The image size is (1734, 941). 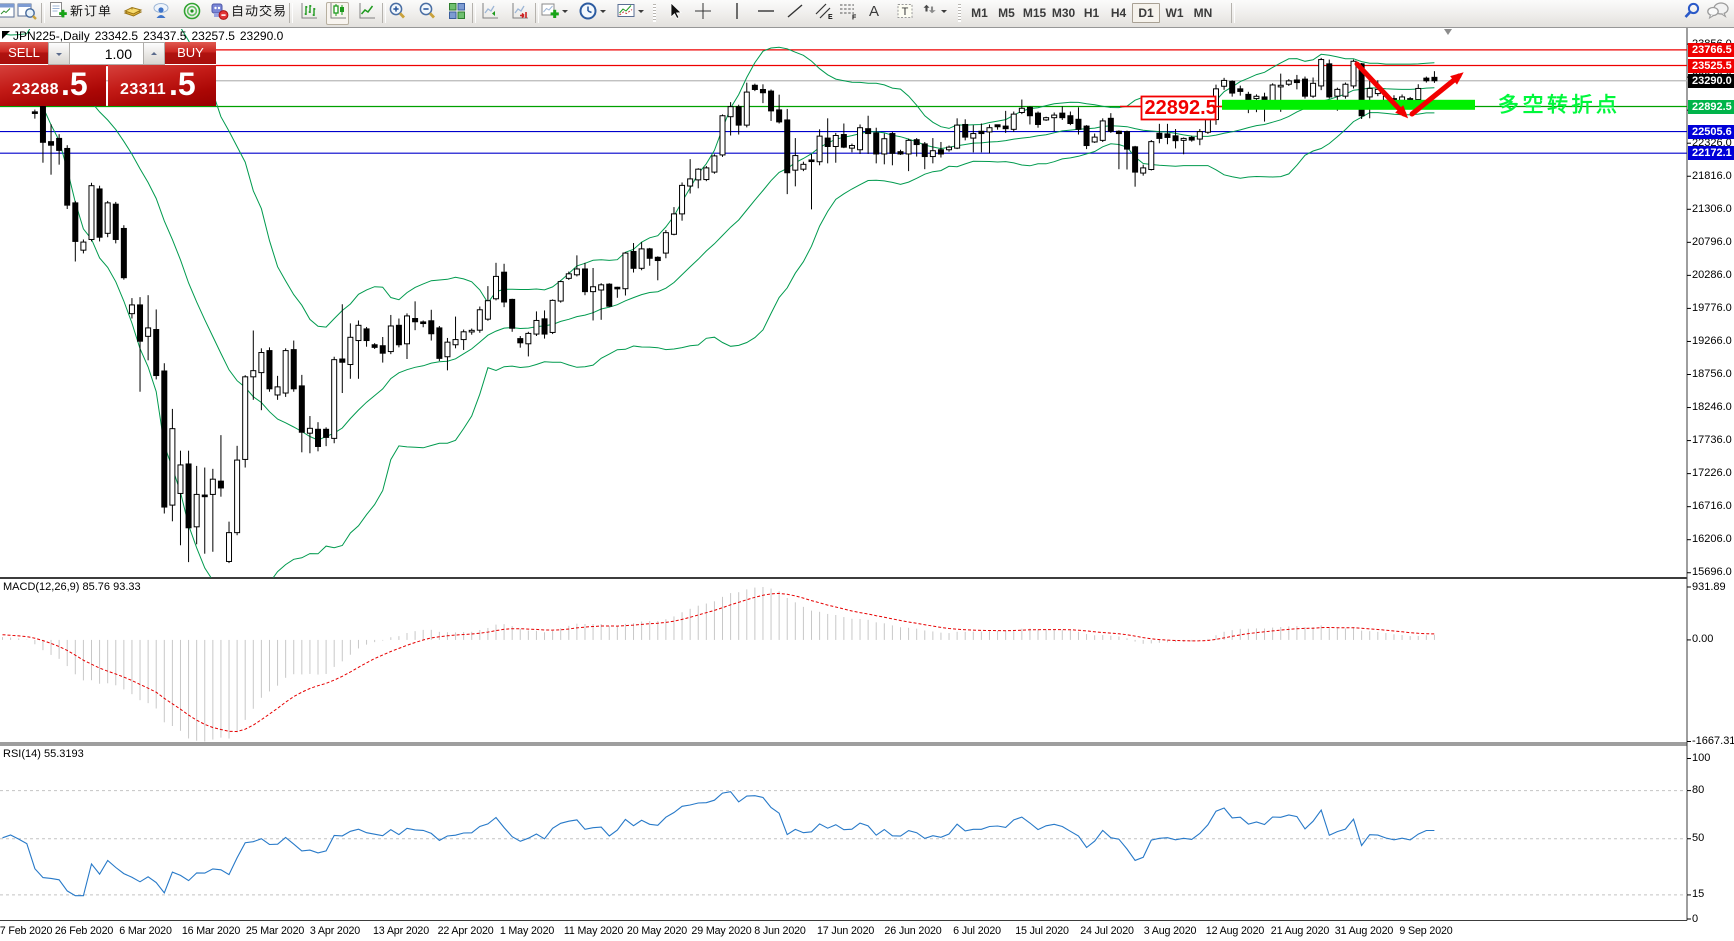 I want to click on chart-shift-icon, so click(x=490, y=13).